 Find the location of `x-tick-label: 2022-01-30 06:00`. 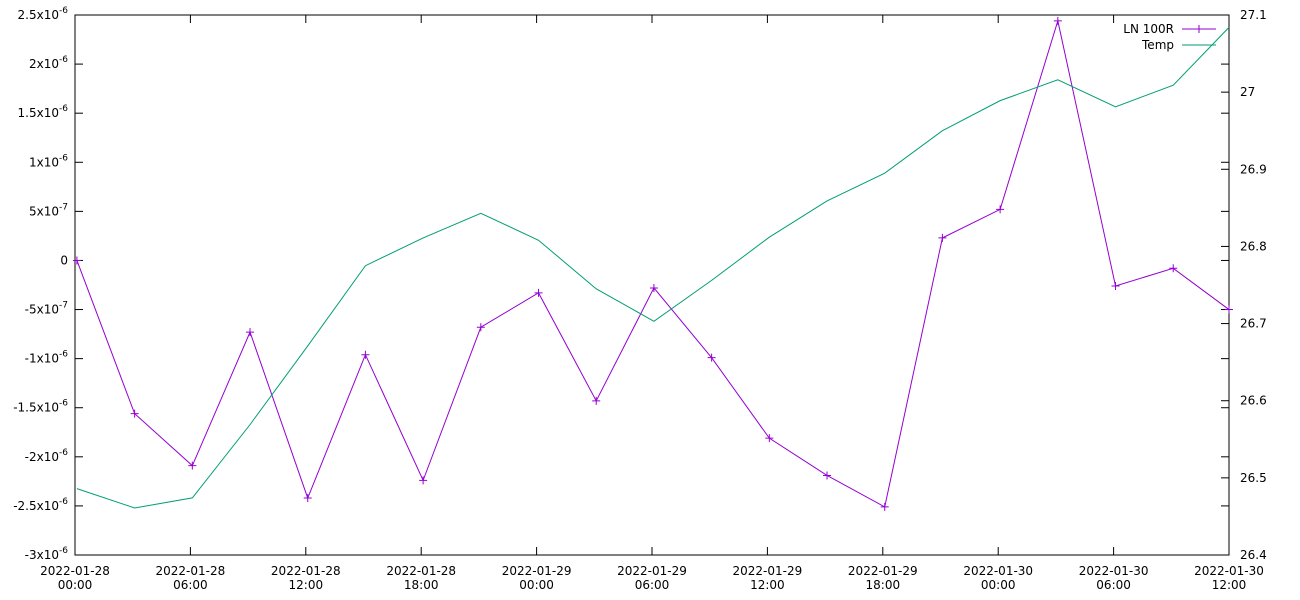

x-tick-label: 2022-01-30 06:00 is located at coordinates (1114, 578).